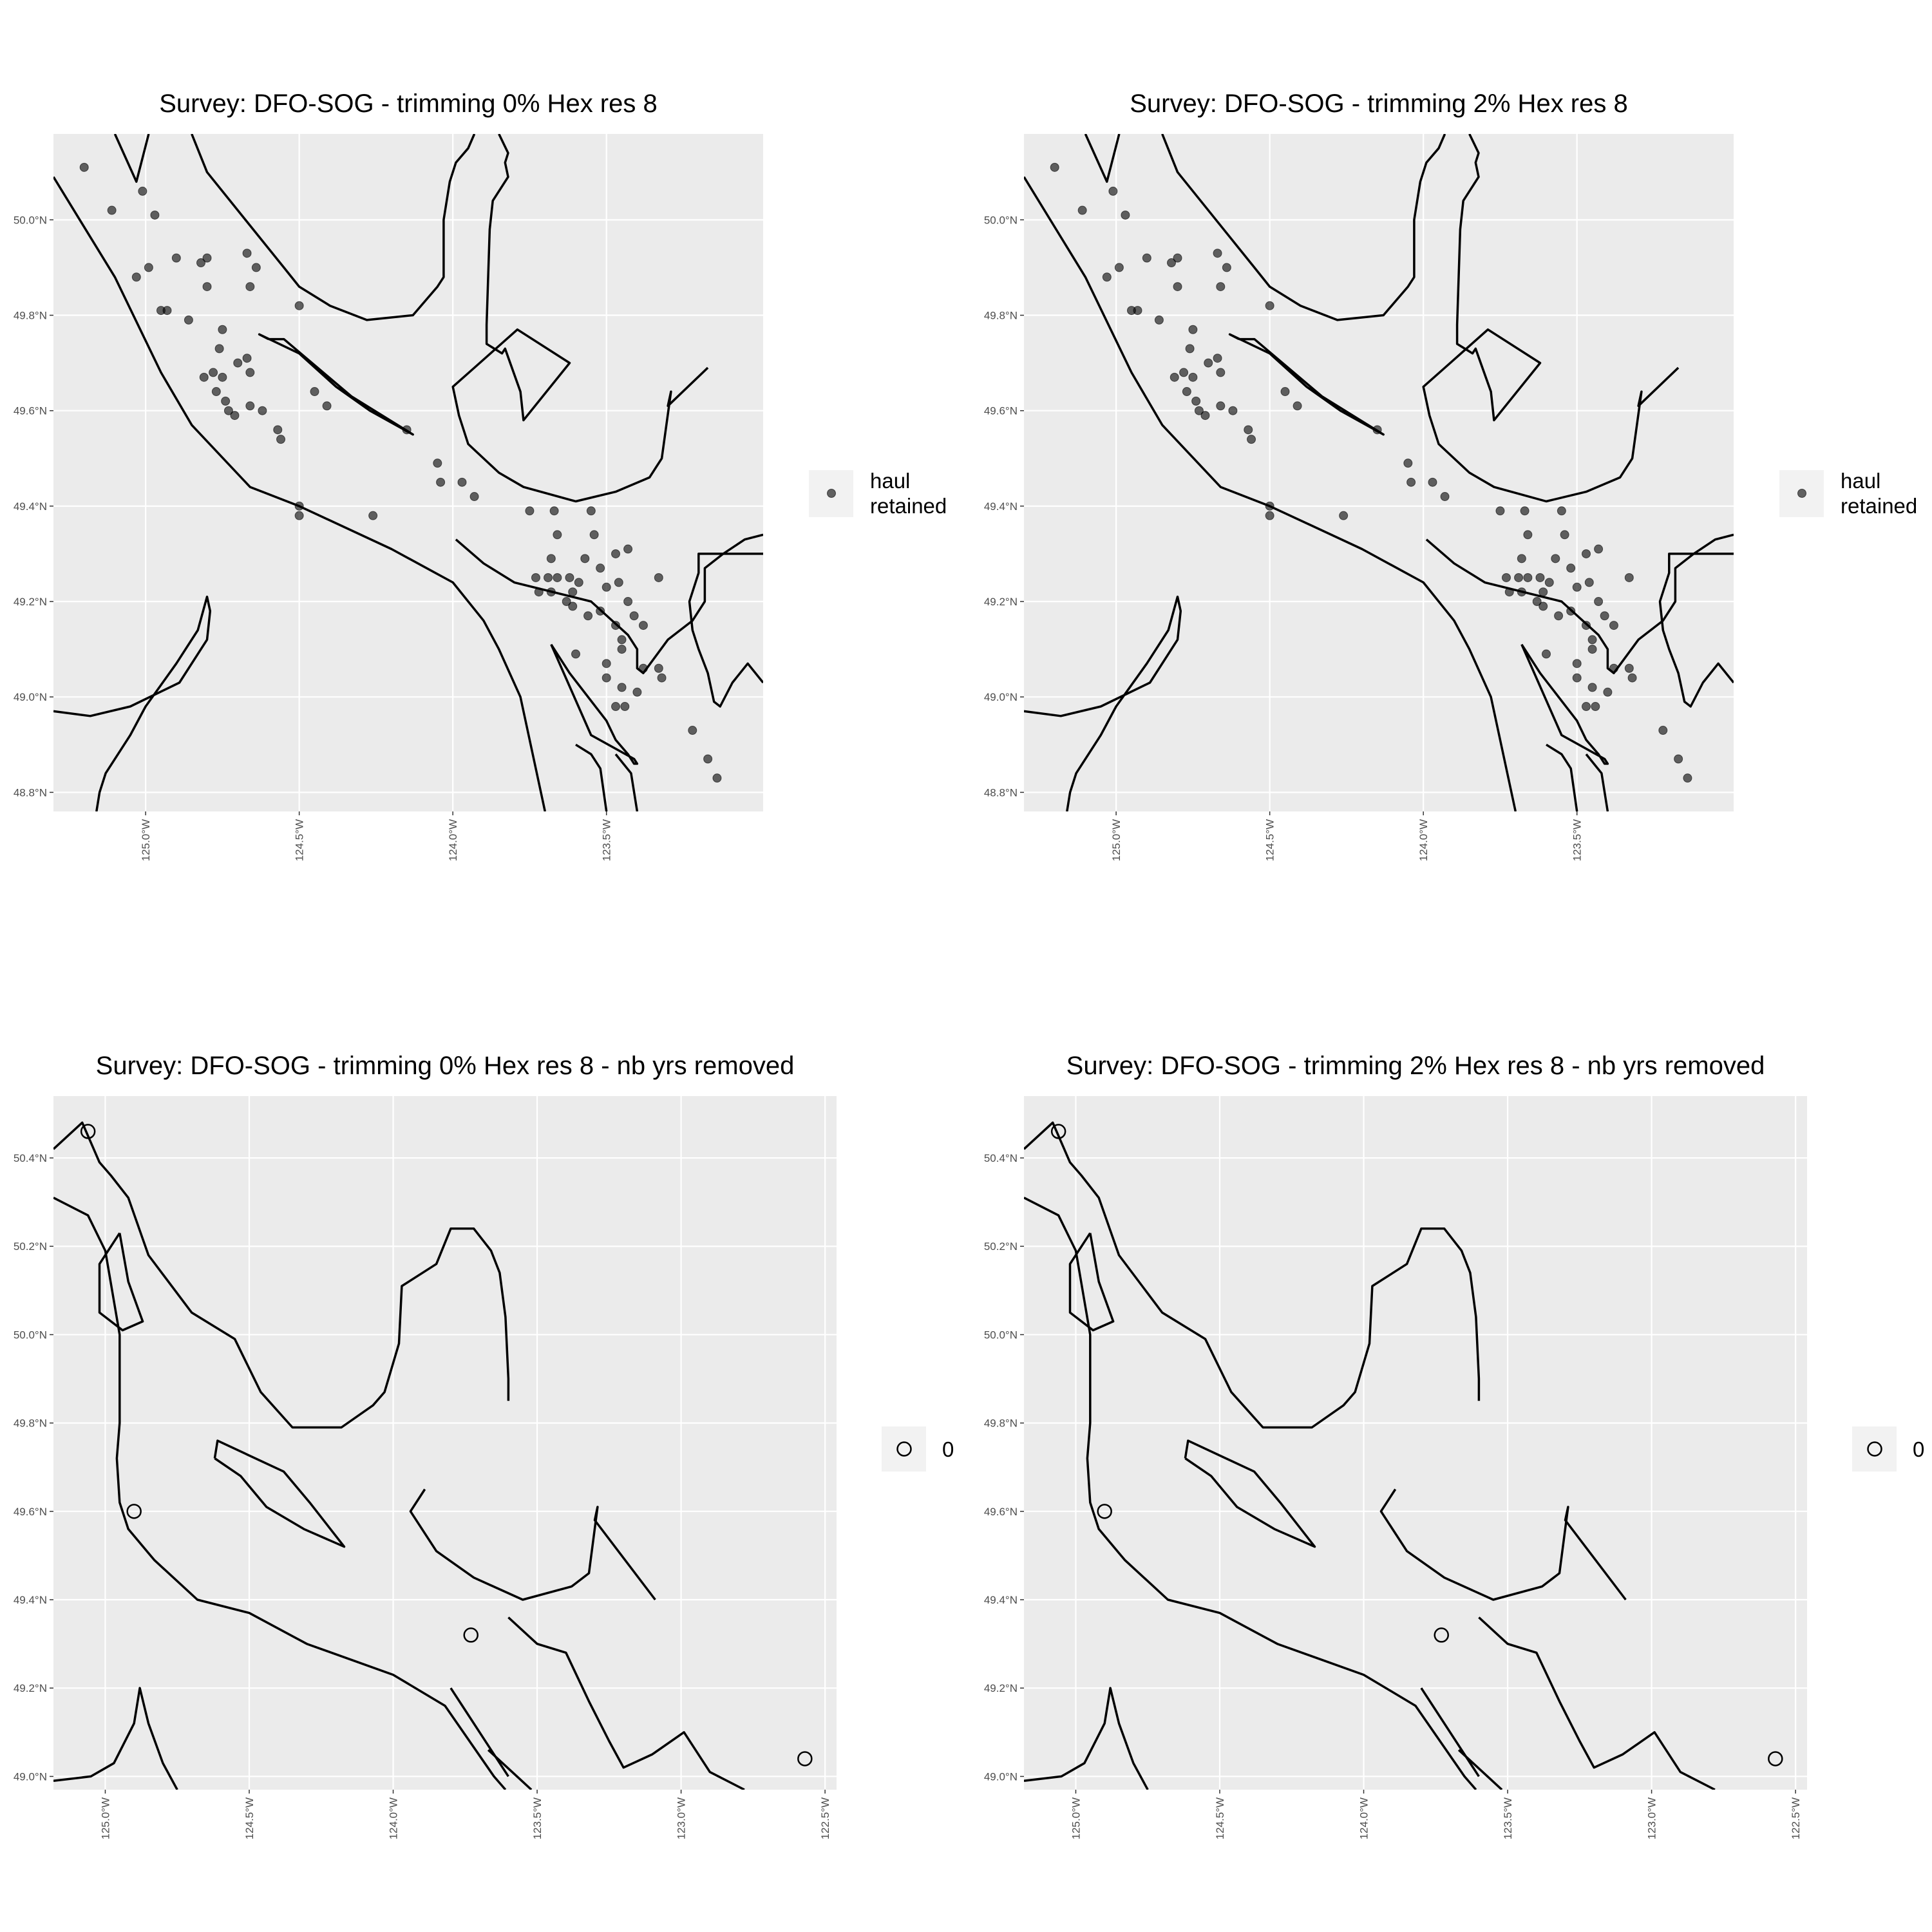  I want to click on panel-2-legend-label-line-2: retained, so click(1879, 506).